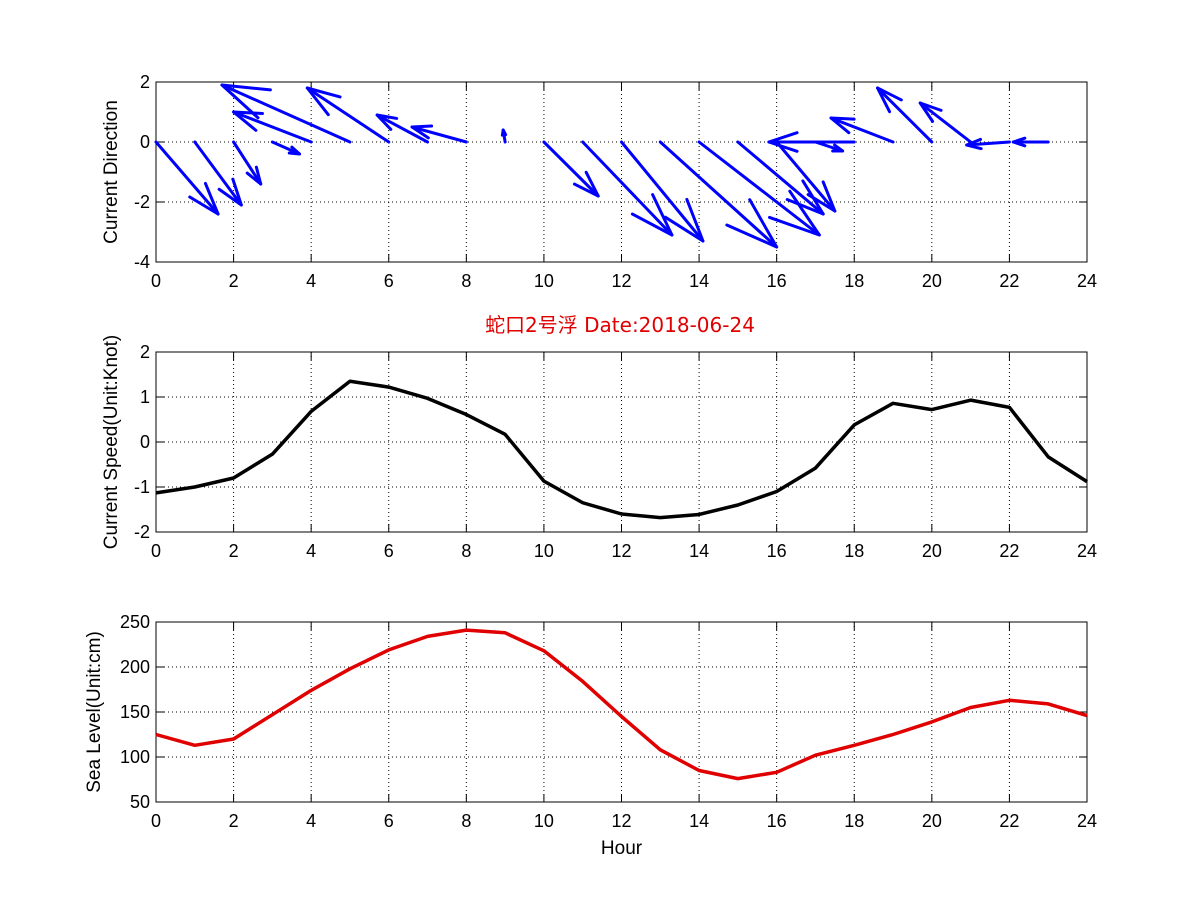 The image size is (1201, 901). What do you see at coordinates (1009, 551) in the screenshot?
I see `speed-x-tick-label: 22` at bounding box center [1009, 551].